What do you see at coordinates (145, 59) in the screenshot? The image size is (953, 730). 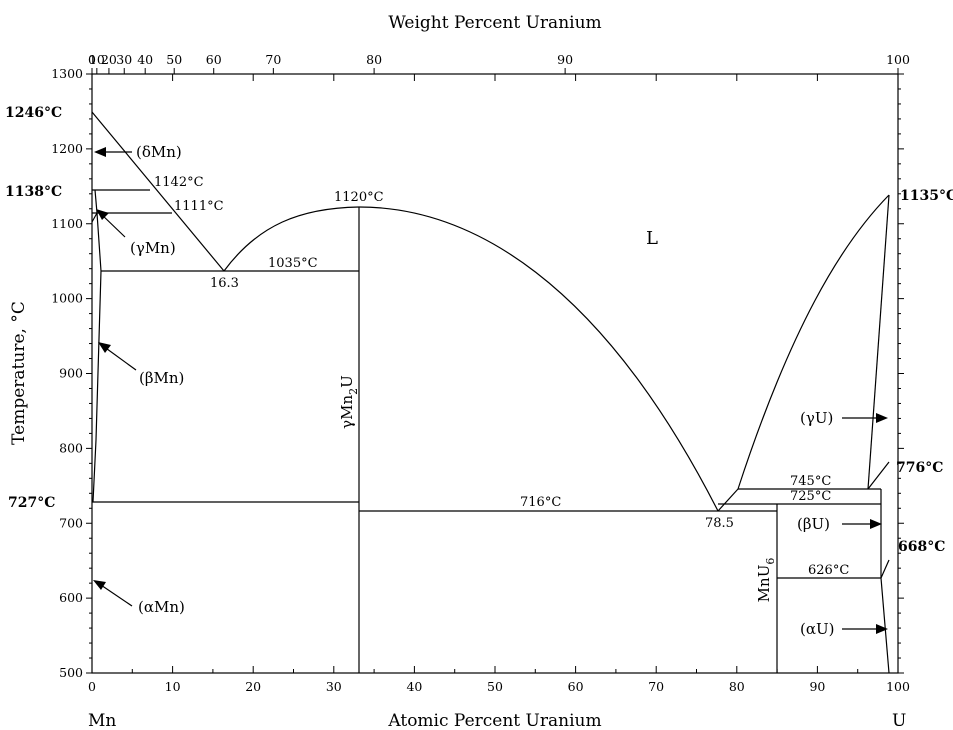 I see `top-tick-label: 40` at bounding box center [145, 59].